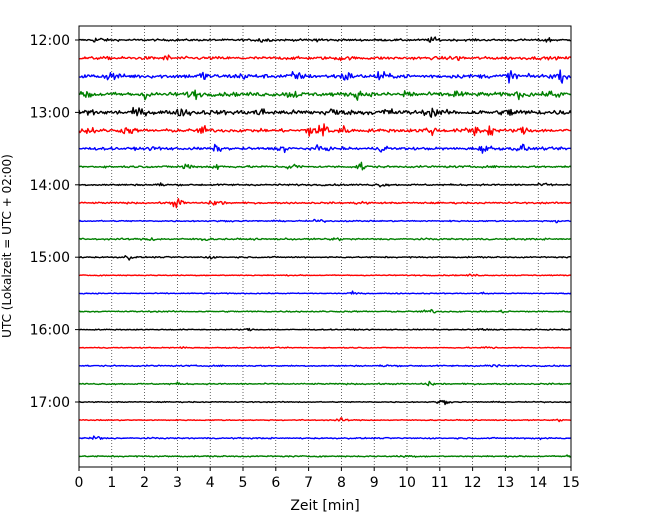 This screenshot has width=650, height=520. I want to click on x-tick-label: 2, so click(144, 483).